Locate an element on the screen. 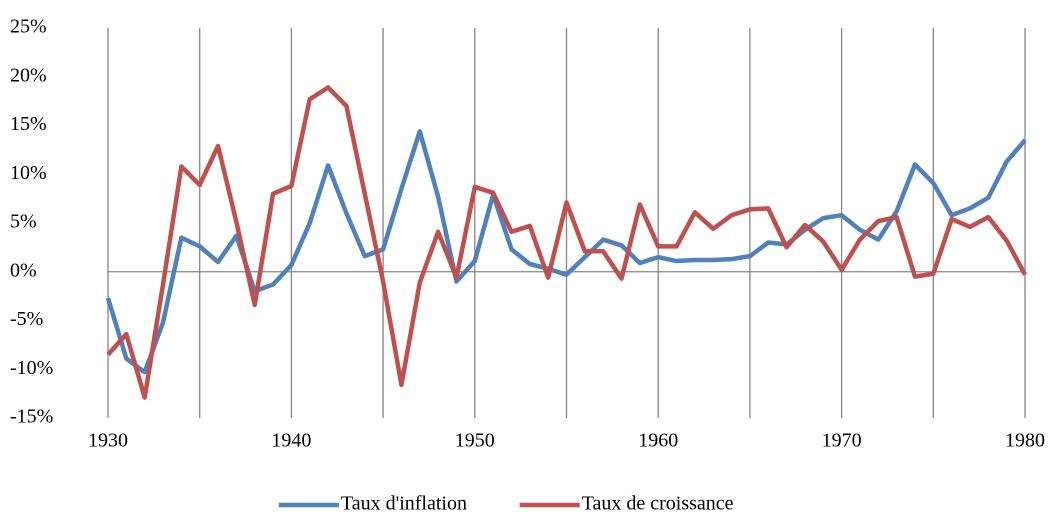  x-tick-label: 1970 is located at coordinates (842, 441).